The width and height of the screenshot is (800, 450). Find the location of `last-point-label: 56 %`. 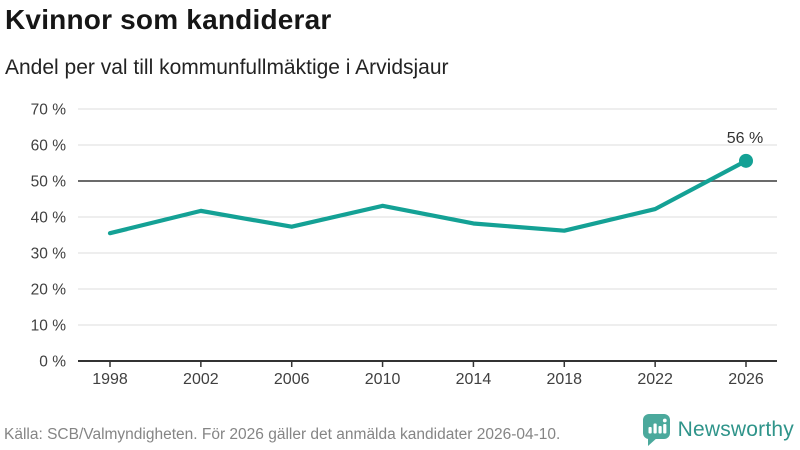

last-point-label: 56 % is located at coordinates (745, 138).